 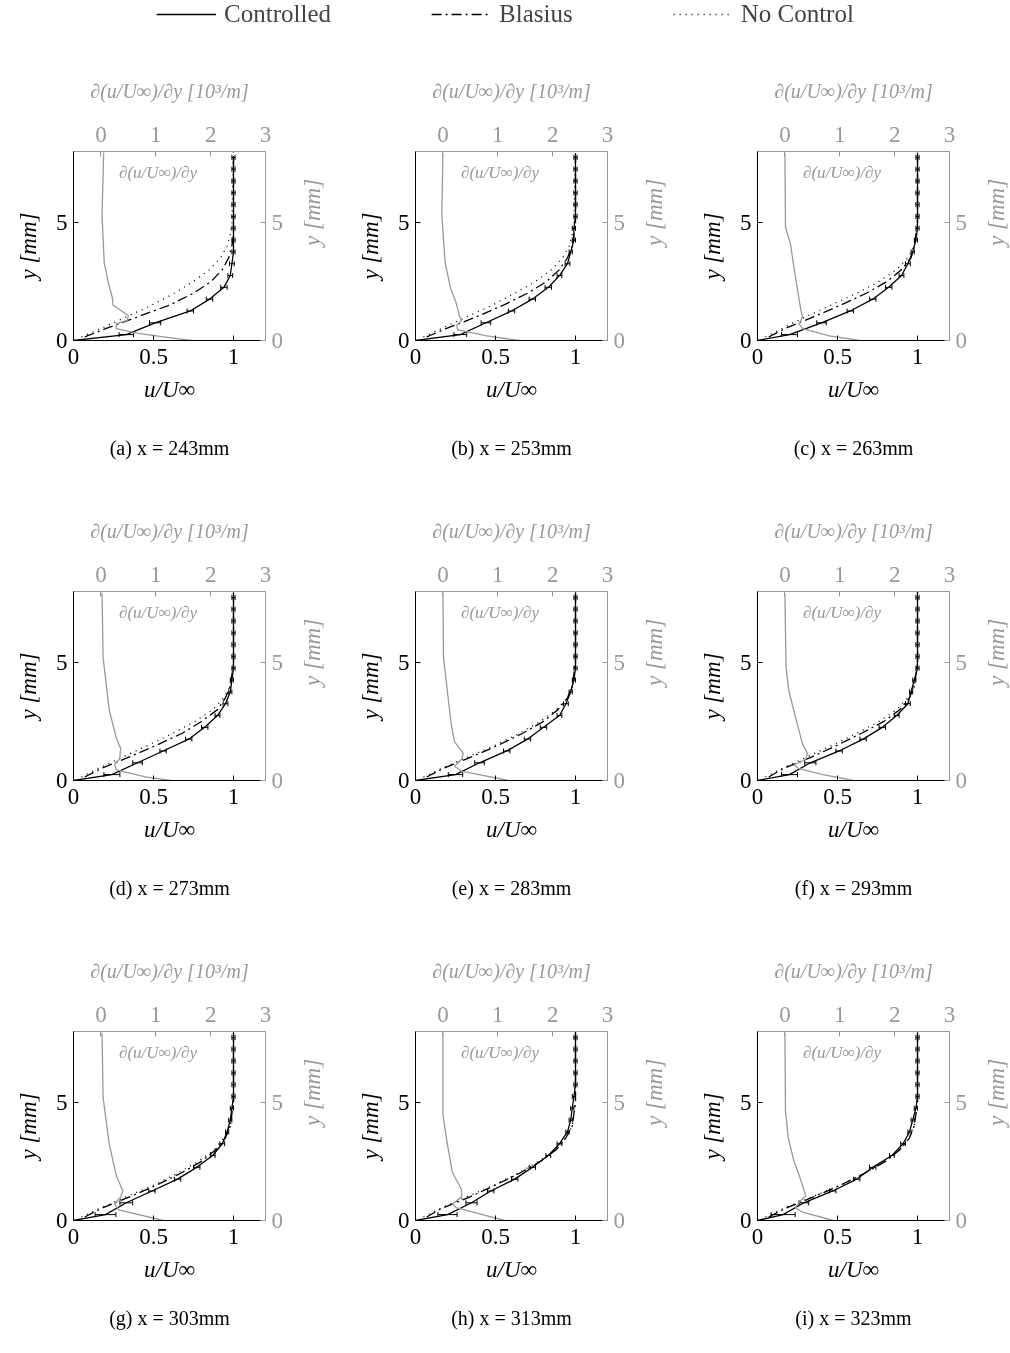 I want to click on text: (a) x = 243mm, so click(x=169, y=448).